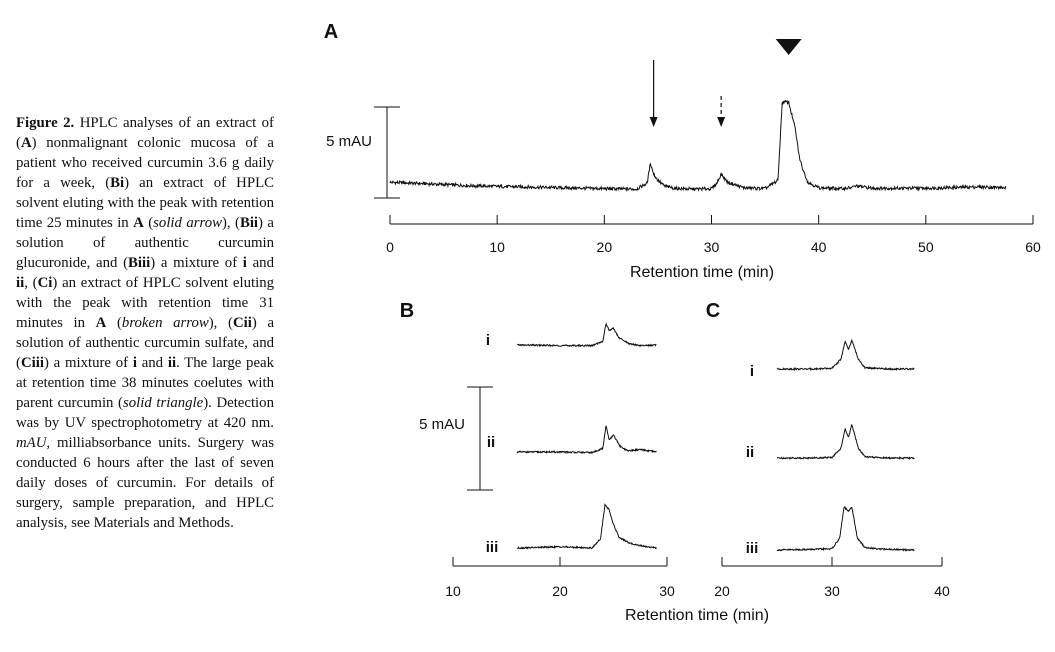  I want to click on caption-segment: , (, so click(31, 283).